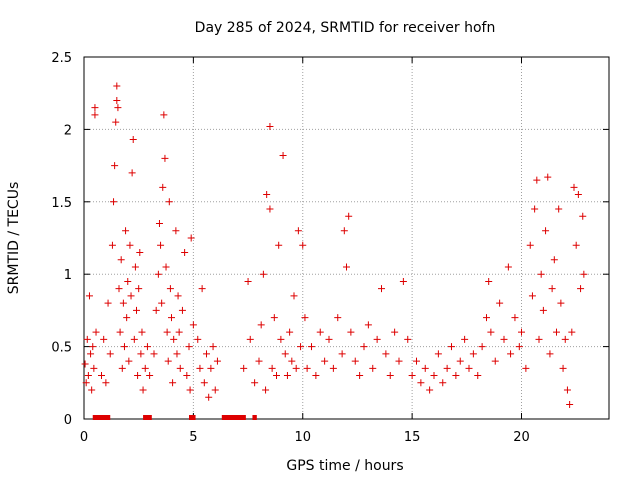  I want to click on y-tick-label: 0.5, so click(61, 348).